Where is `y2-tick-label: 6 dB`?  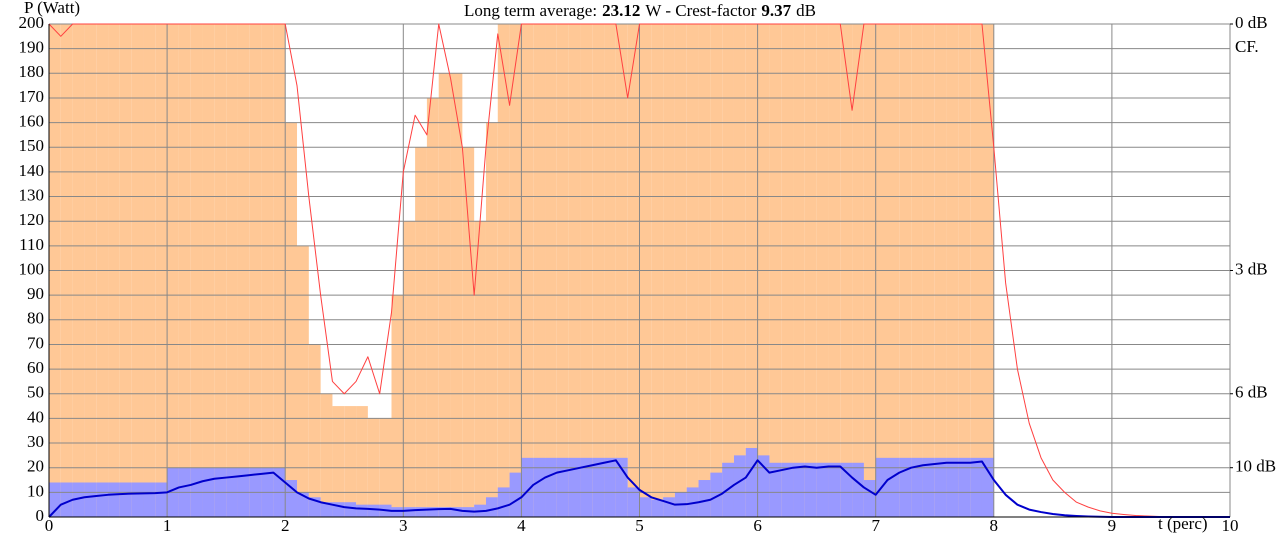
y2-tick-label: 6 dB is located at coordinates (1251, 392).